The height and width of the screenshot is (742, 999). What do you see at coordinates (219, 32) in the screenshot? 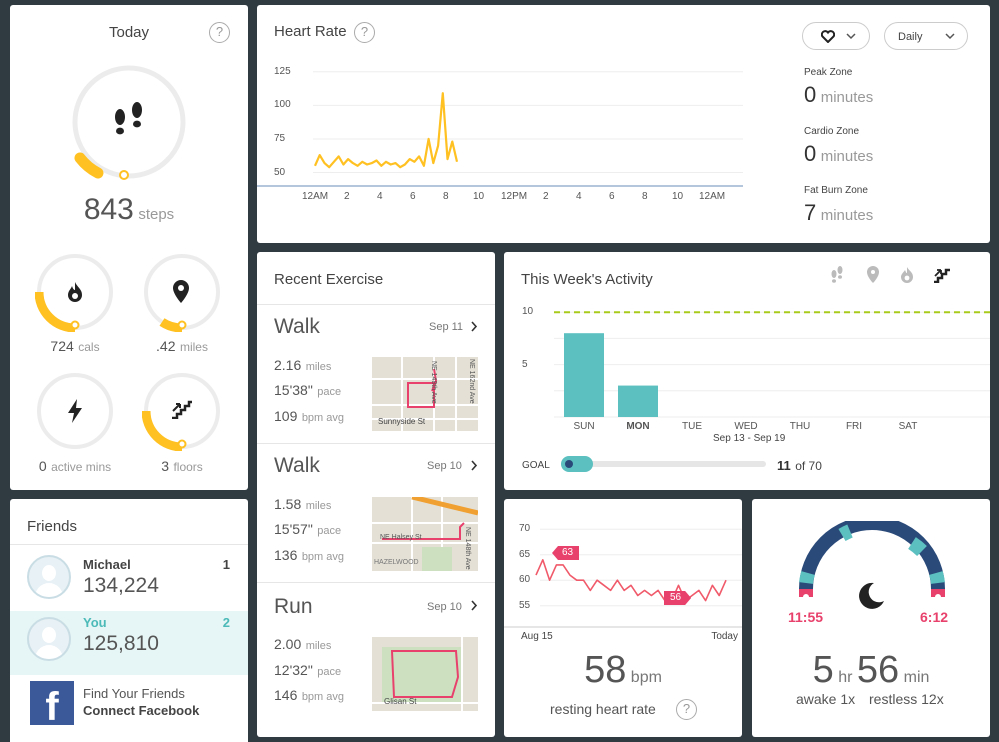
I see `today-help-icon: ?` at bounding box center [219, 32].